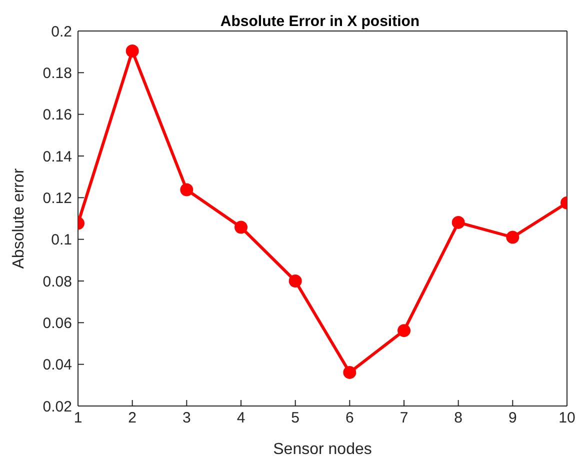 This screenshot has height=468, width=580. I want to click on y-tick-label: 0.18, so click(57, 73).